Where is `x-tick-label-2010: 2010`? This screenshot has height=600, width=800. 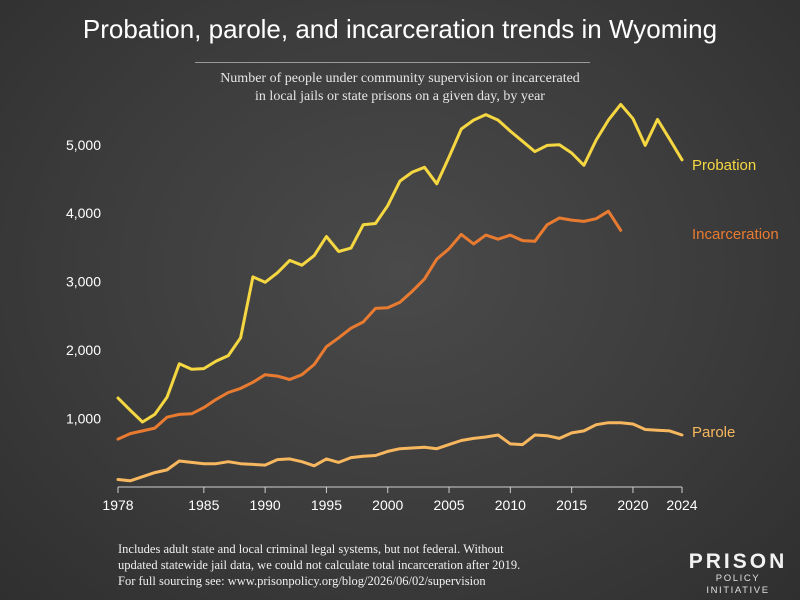 x-tick-label-2010: 2010 is located at coordinates (510, 505).